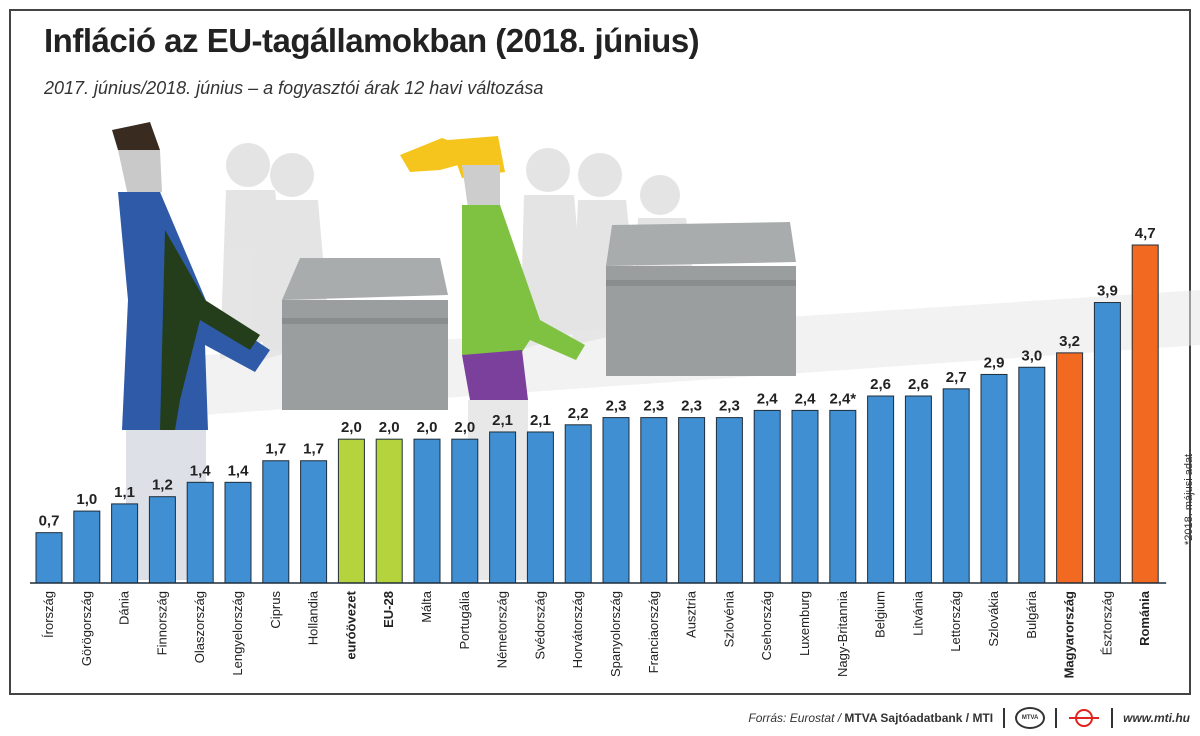 This screenshot has width=1200, height=736. Describe the element at coordinates (427, 427) in the screenshot. I see `value-label-malta: 2,0` at that location.